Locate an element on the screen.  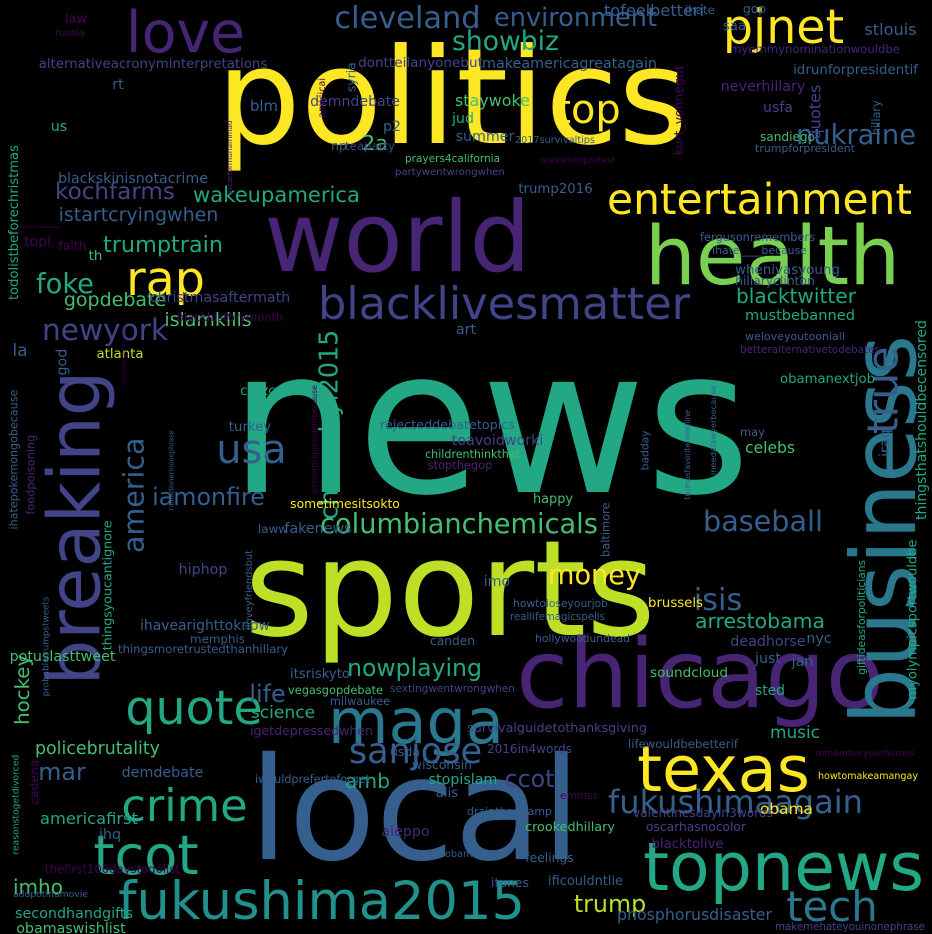
word-politics: politics is located at coordinates (452, 97).